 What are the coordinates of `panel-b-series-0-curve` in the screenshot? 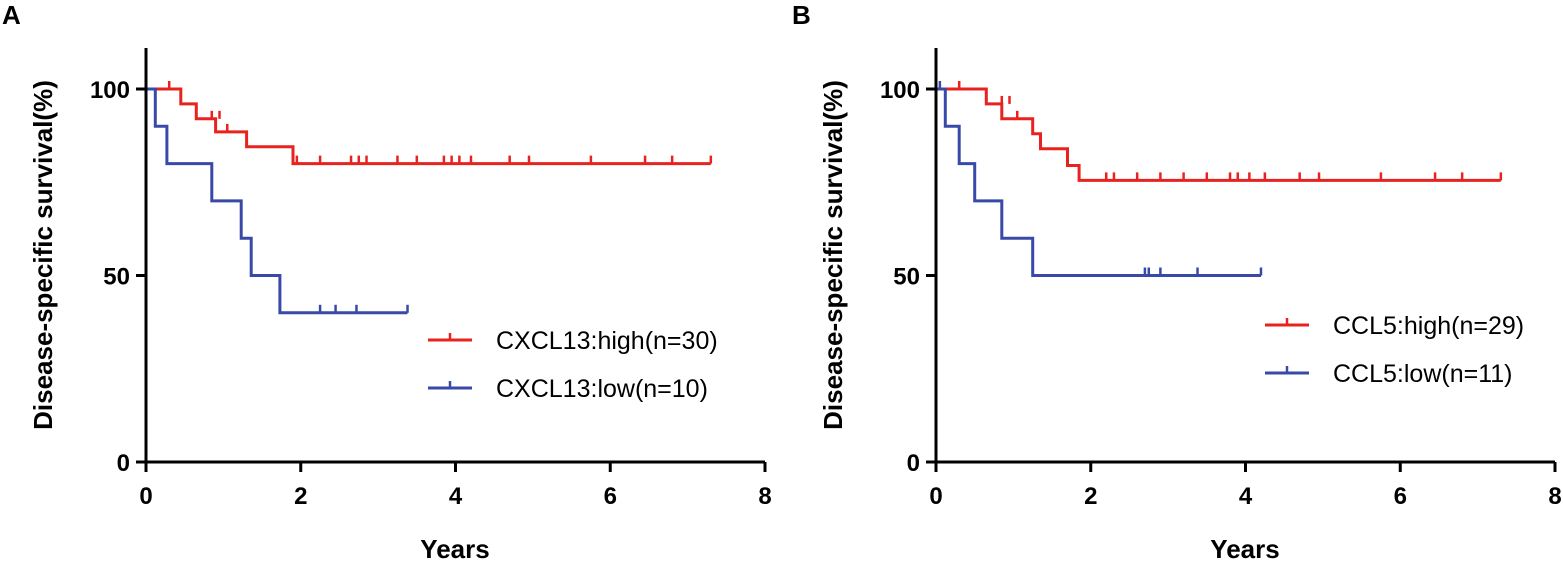 It's located at (1218, 134).